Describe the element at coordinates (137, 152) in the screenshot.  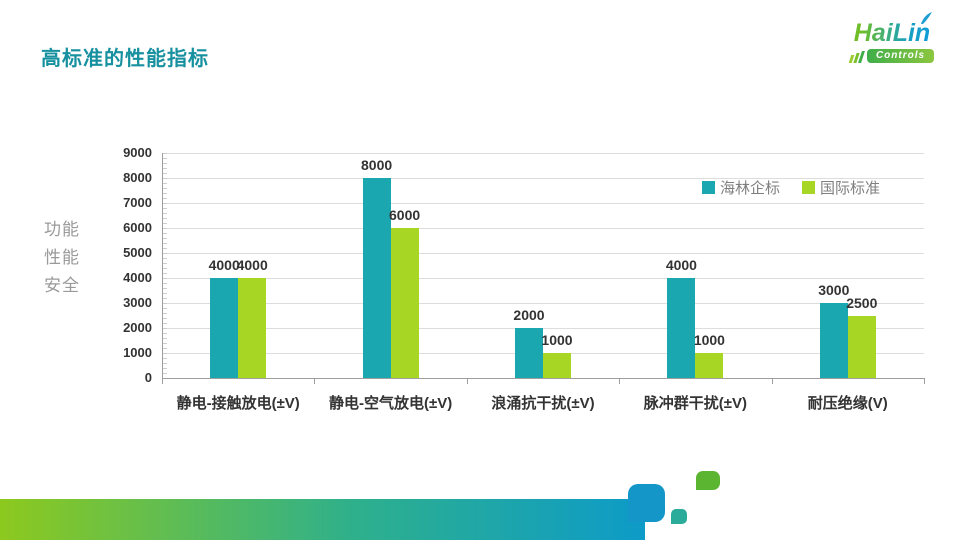
I see `y-axis-tick-label: 9000` at that location.